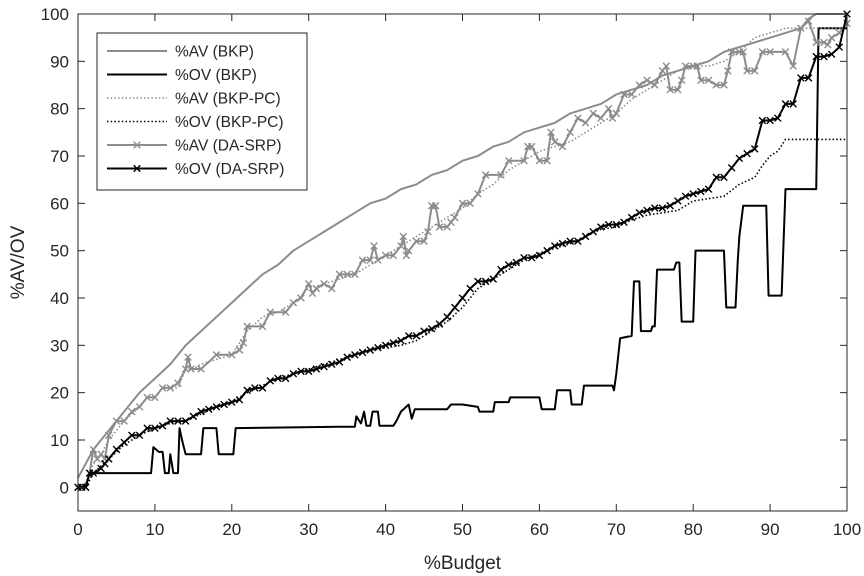 Image resolution: width=864 pixels, height=576 pixels. Describe the element at coordinates (137, 168) in the screenshot. I see `legend-marker` at that location.